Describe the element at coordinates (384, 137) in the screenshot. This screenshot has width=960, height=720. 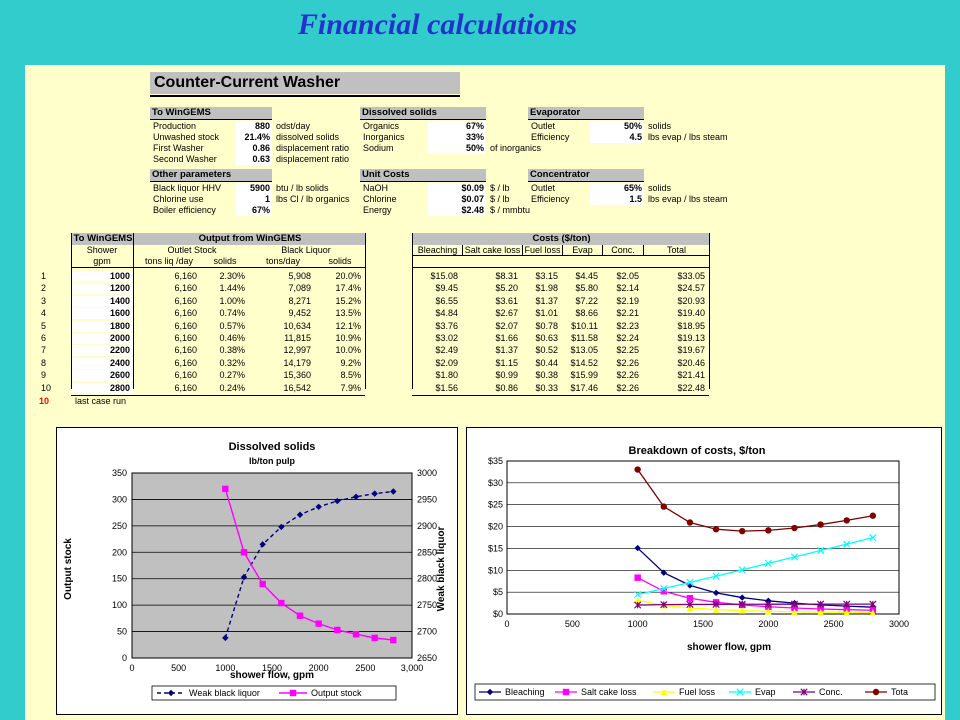
I see `dissolved-label-1: Inorganics` at that location.